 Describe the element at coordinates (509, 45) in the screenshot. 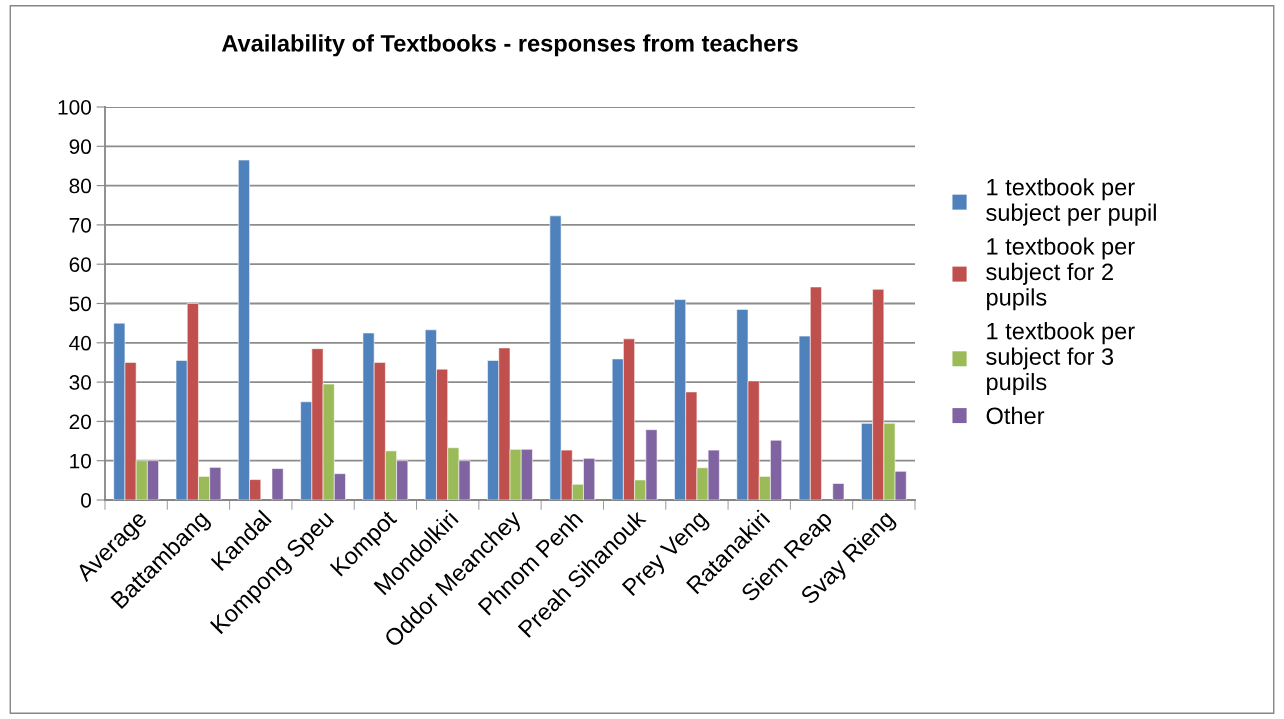

I see `chart-title: Availability of Textbooks - responses from teachers` at that location.